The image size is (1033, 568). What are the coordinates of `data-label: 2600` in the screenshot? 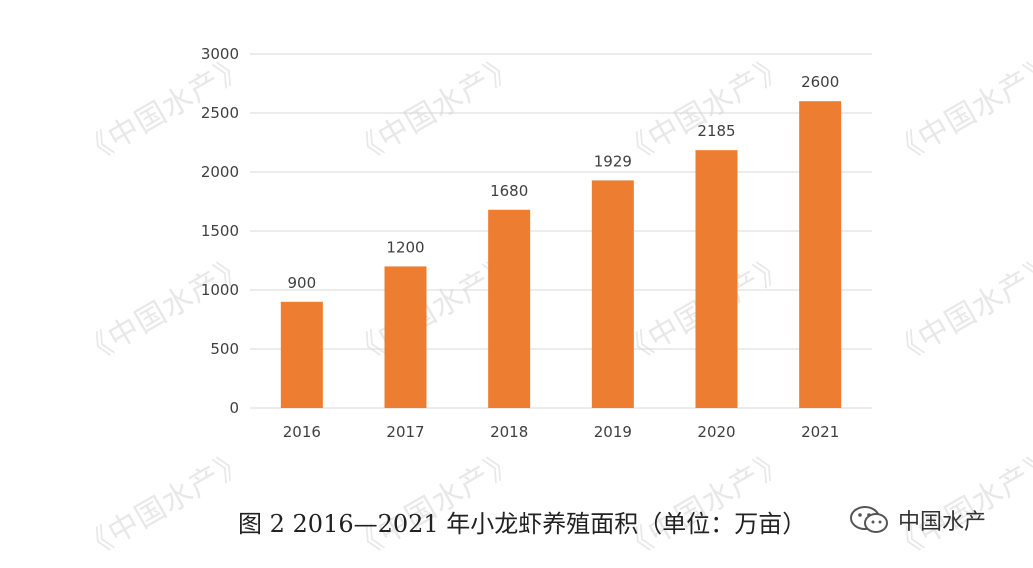 It's located at (820, 82).